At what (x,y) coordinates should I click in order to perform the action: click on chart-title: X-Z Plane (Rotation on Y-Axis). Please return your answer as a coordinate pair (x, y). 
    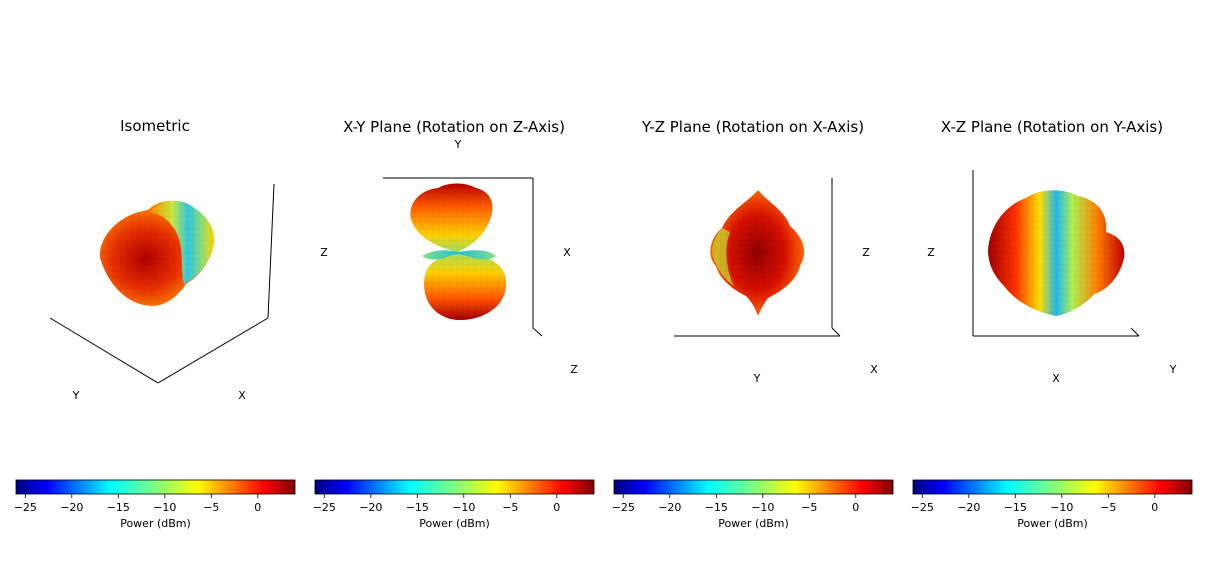
    Looking at the image, I should click on (1052, 127).